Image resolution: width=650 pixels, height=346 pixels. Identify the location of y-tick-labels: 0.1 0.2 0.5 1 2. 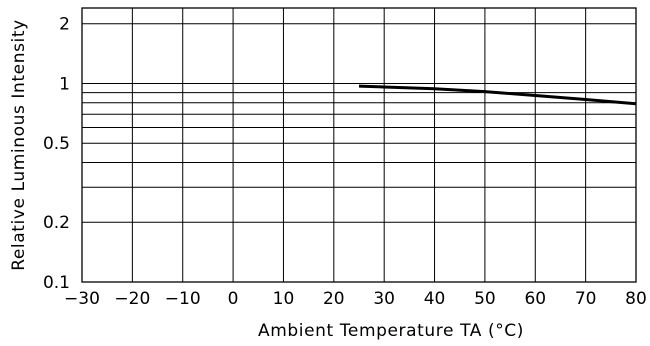
(56, 154).